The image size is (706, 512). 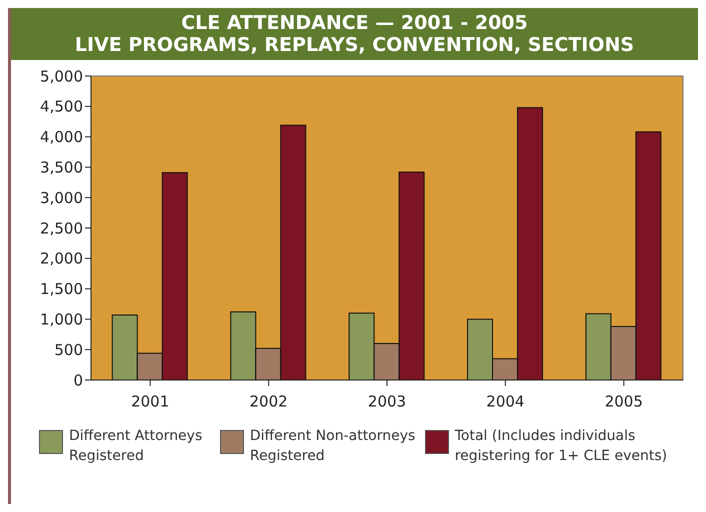 What do you see at coordinates (333, 446) in the screenshot?
I see `legend-label: Different Non-attorneys Registered` at bounding box center [333, 446].